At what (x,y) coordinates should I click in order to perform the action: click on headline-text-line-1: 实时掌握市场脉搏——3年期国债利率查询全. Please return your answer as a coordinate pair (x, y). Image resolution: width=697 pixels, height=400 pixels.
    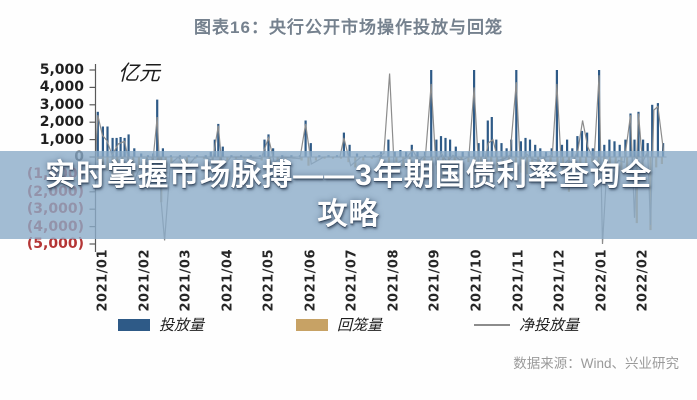
    Looking at the image, I should click on (348, 175).